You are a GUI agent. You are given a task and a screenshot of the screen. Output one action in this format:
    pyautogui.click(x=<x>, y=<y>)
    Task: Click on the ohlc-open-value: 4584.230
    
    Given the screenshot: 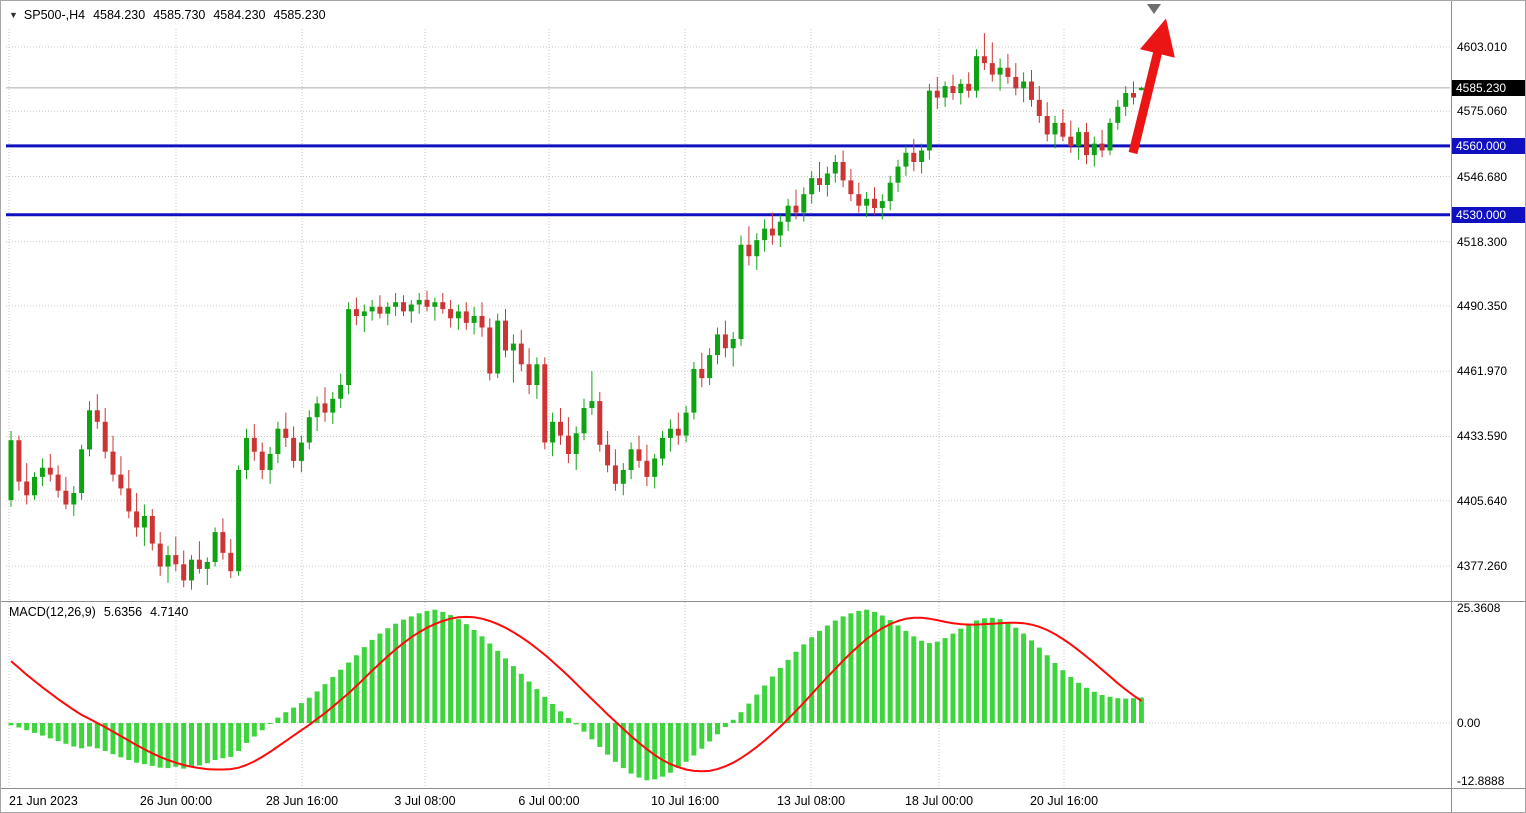 What is the action you would take?
    pyautogui.click(x=119, y=15)
    